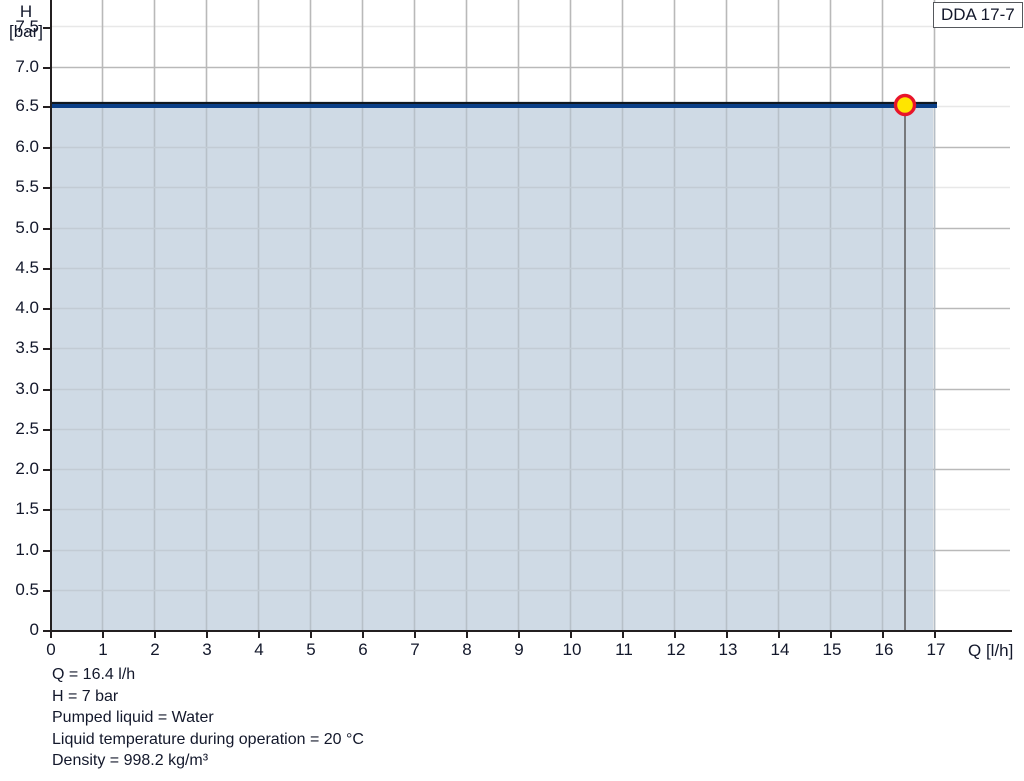  I want to click on x-tick-label: 17, so click(936, 649).